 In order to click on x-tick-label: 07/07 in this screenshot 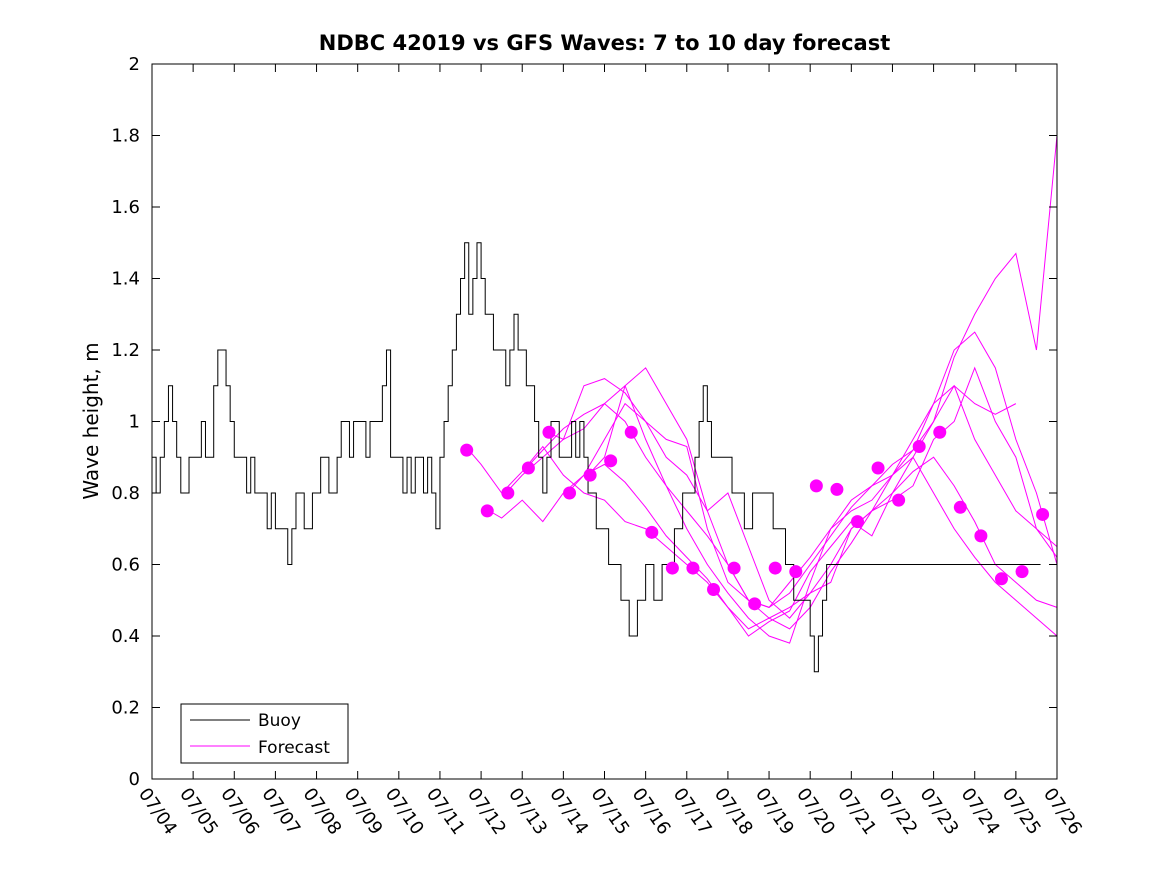, I will do `click(280, 811)`.